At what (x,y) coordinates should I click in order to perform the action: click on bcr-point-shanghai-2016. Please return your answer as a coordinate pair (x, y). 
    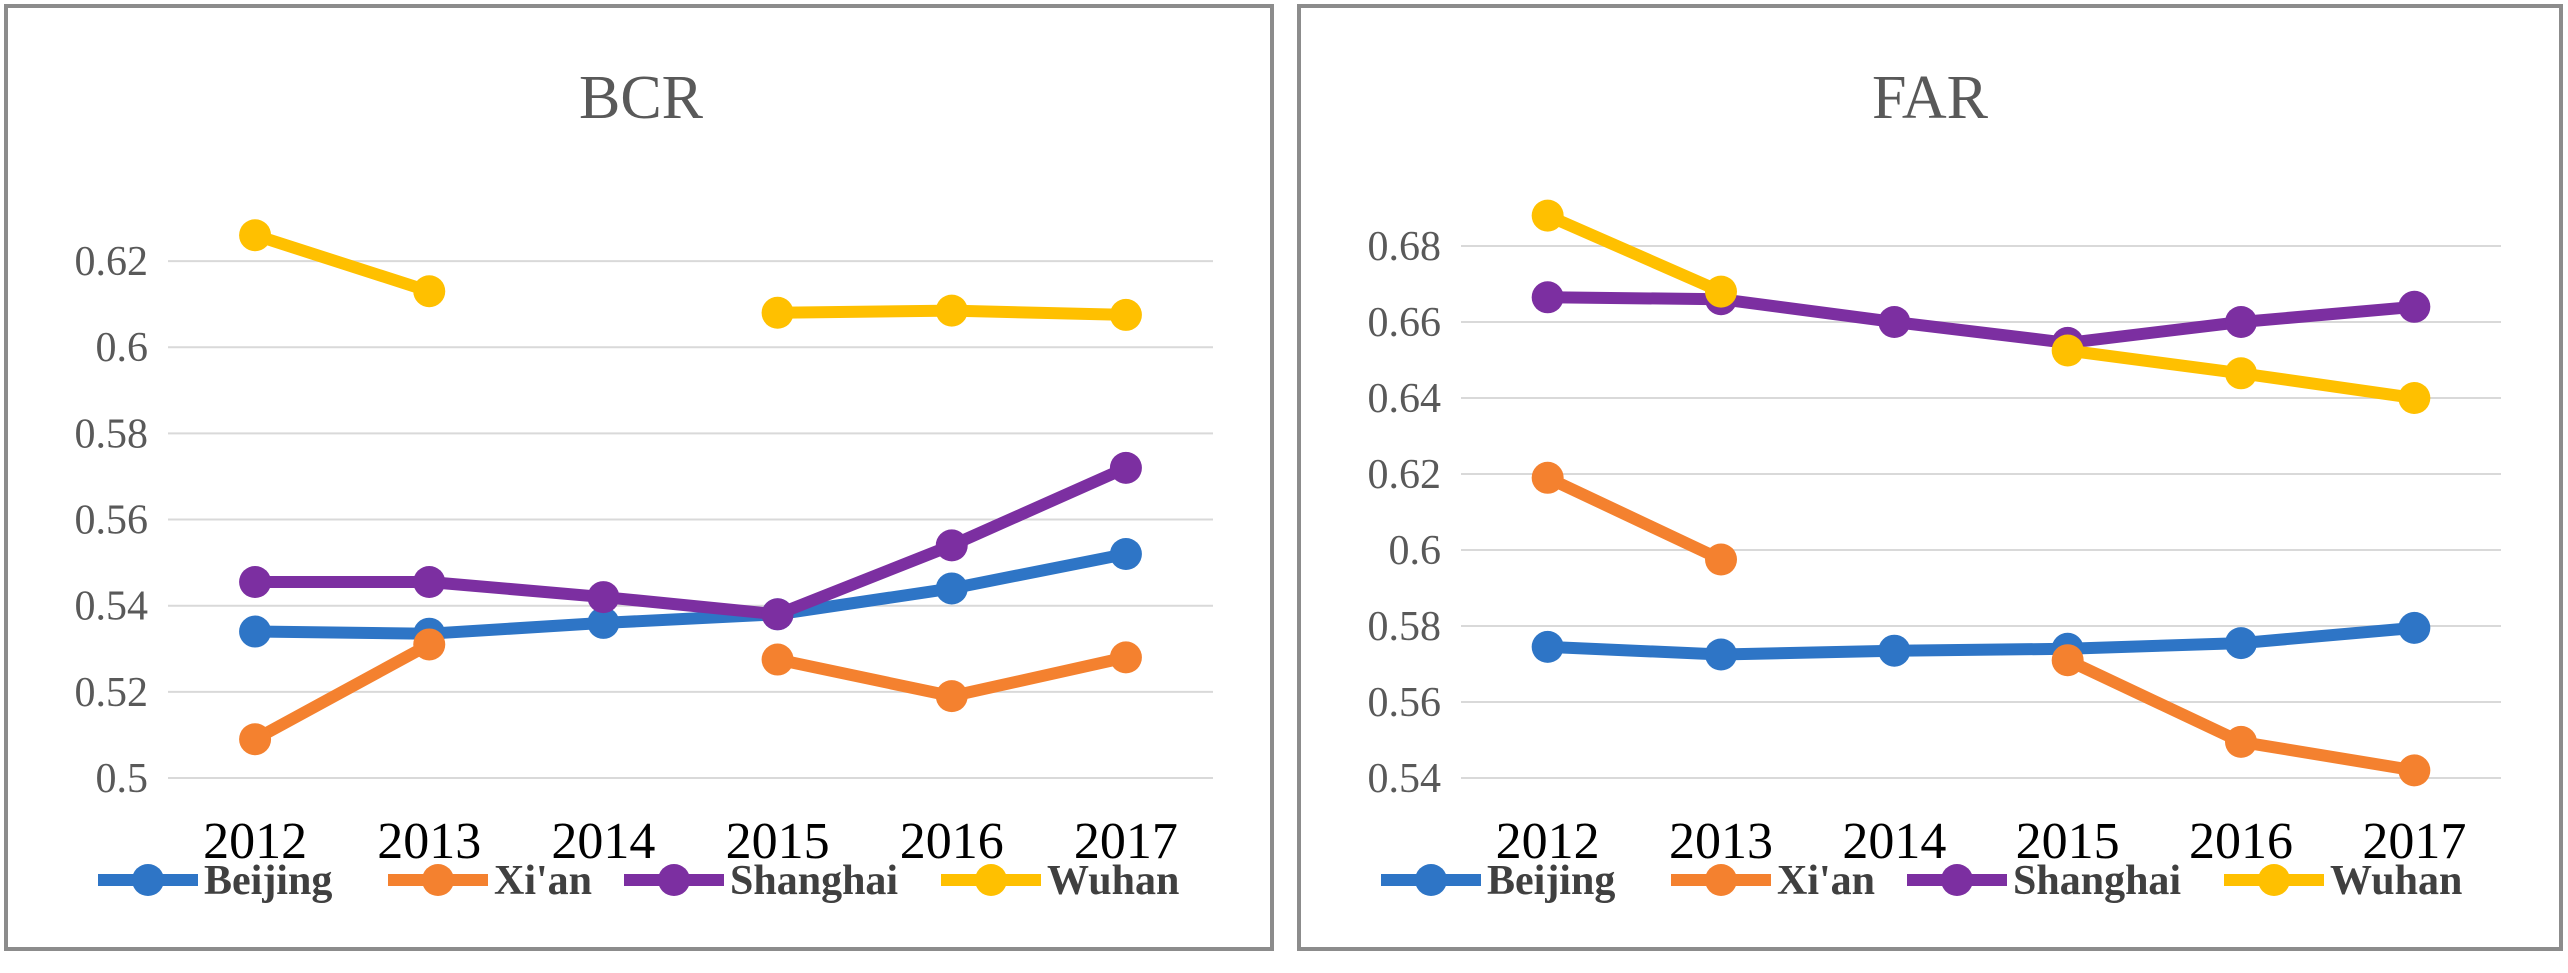
    Looking at the image, I should click on (951, 545).